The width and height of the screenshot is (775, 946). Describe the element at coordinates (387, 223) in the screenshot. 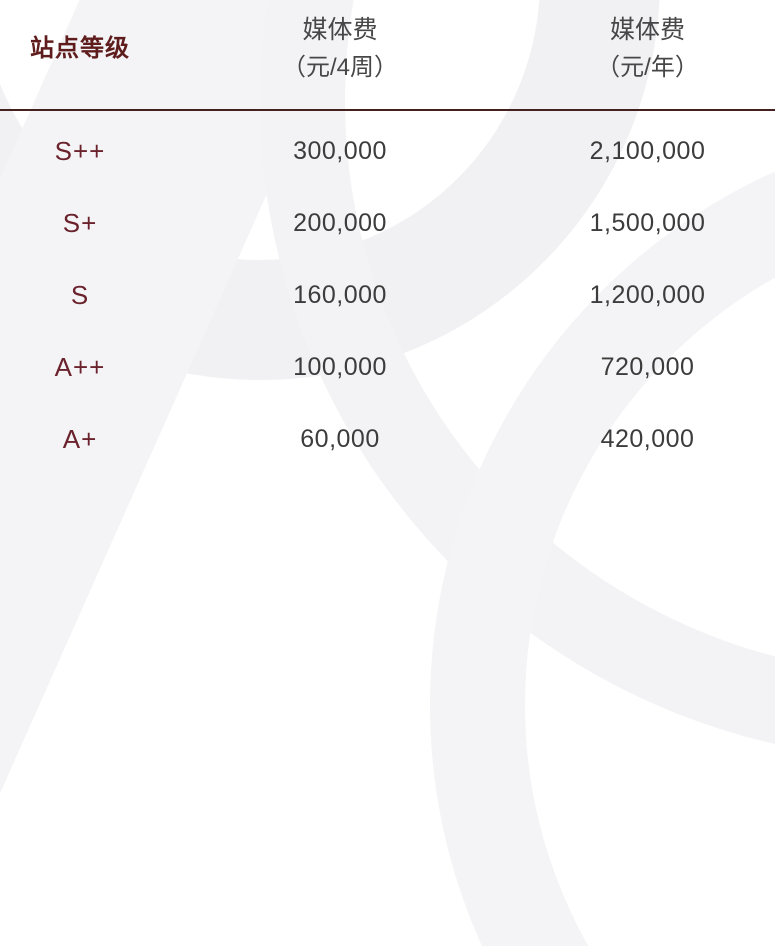

I see `table-row: S+ 200,000 1,500,000` at that location.